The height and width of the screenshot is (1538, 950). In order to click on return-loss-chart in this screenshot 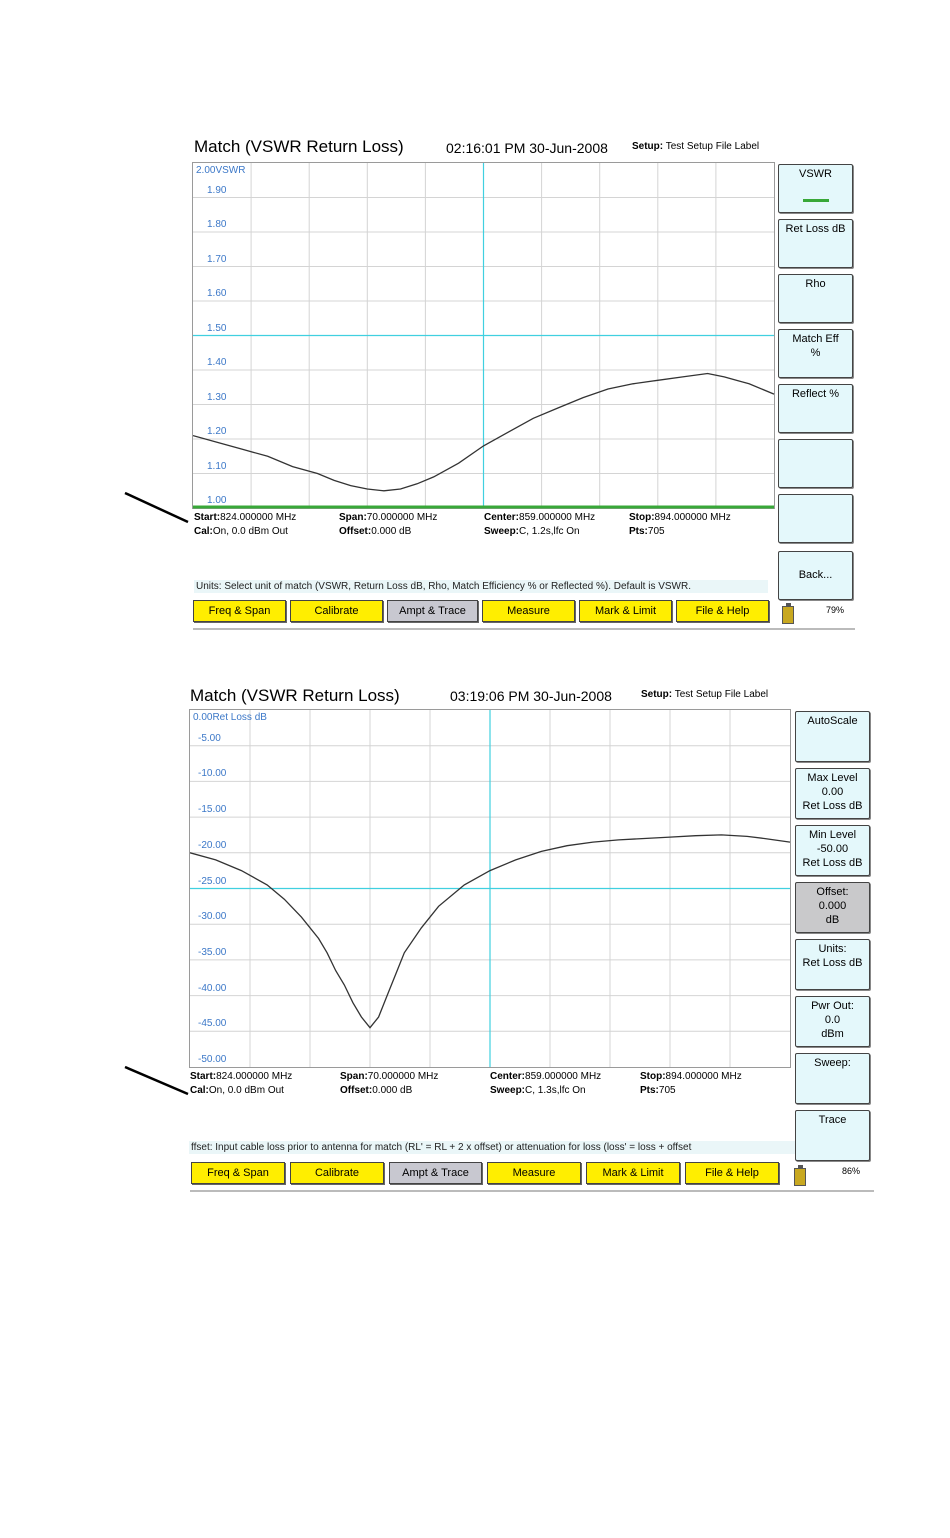, I will do `click(490, 888)`.